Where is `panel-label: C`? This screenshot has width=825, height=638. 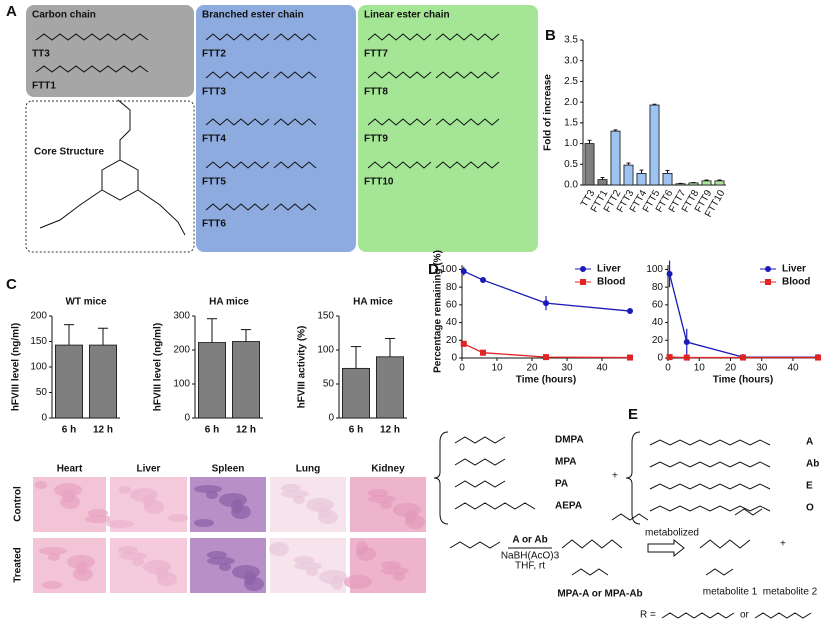
panel-label: C is located at coordinates (11, 284).